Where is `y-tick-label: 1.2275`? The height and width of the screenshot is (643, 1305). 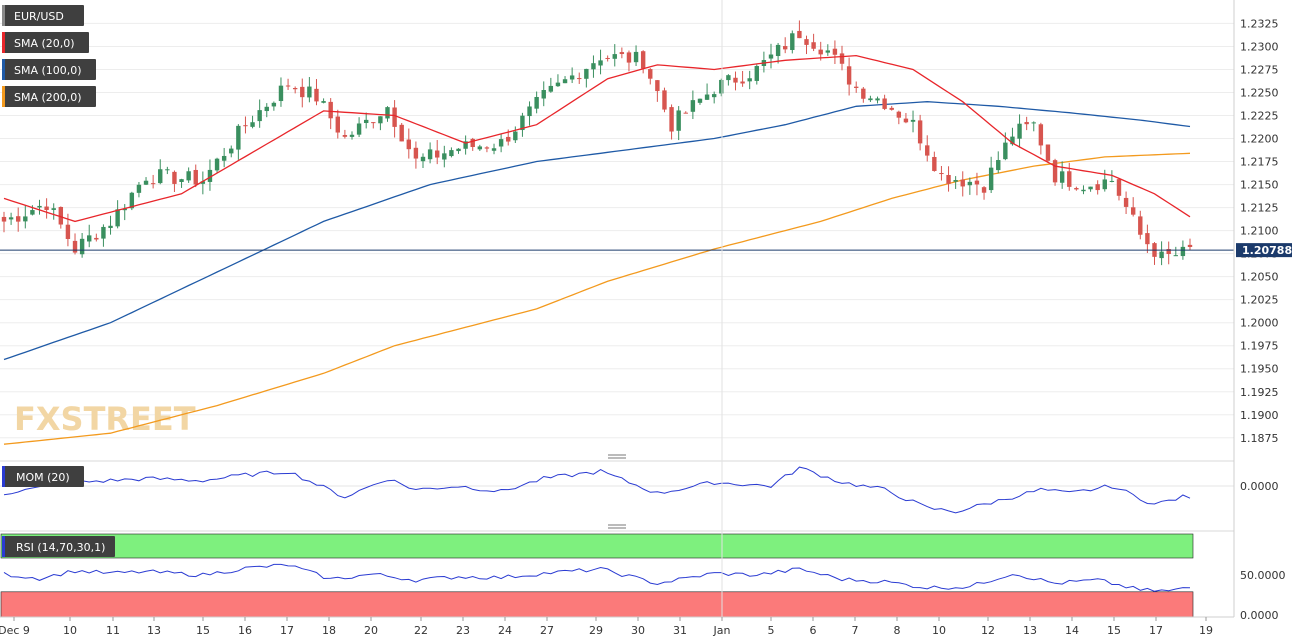 y-tick-label: 1.2275 is located at coordinates (1259, 69).